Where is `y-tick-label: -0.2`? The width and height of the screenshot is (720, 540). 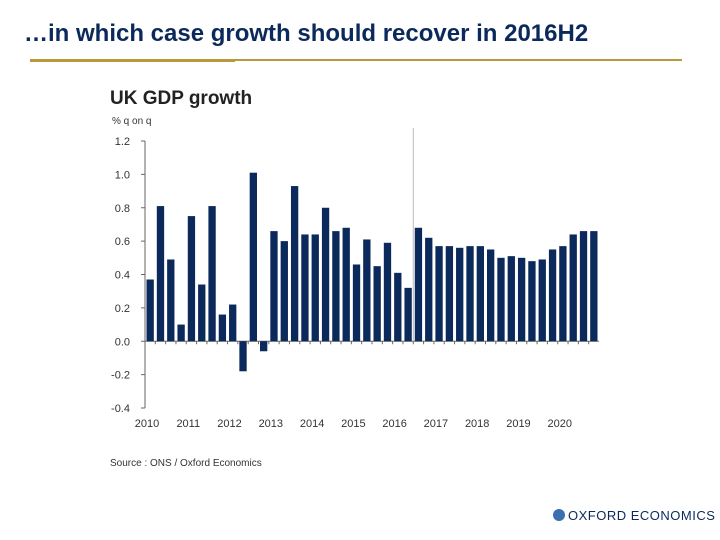
y-tick-label: -0.2 is located at coordinates (120, 376).